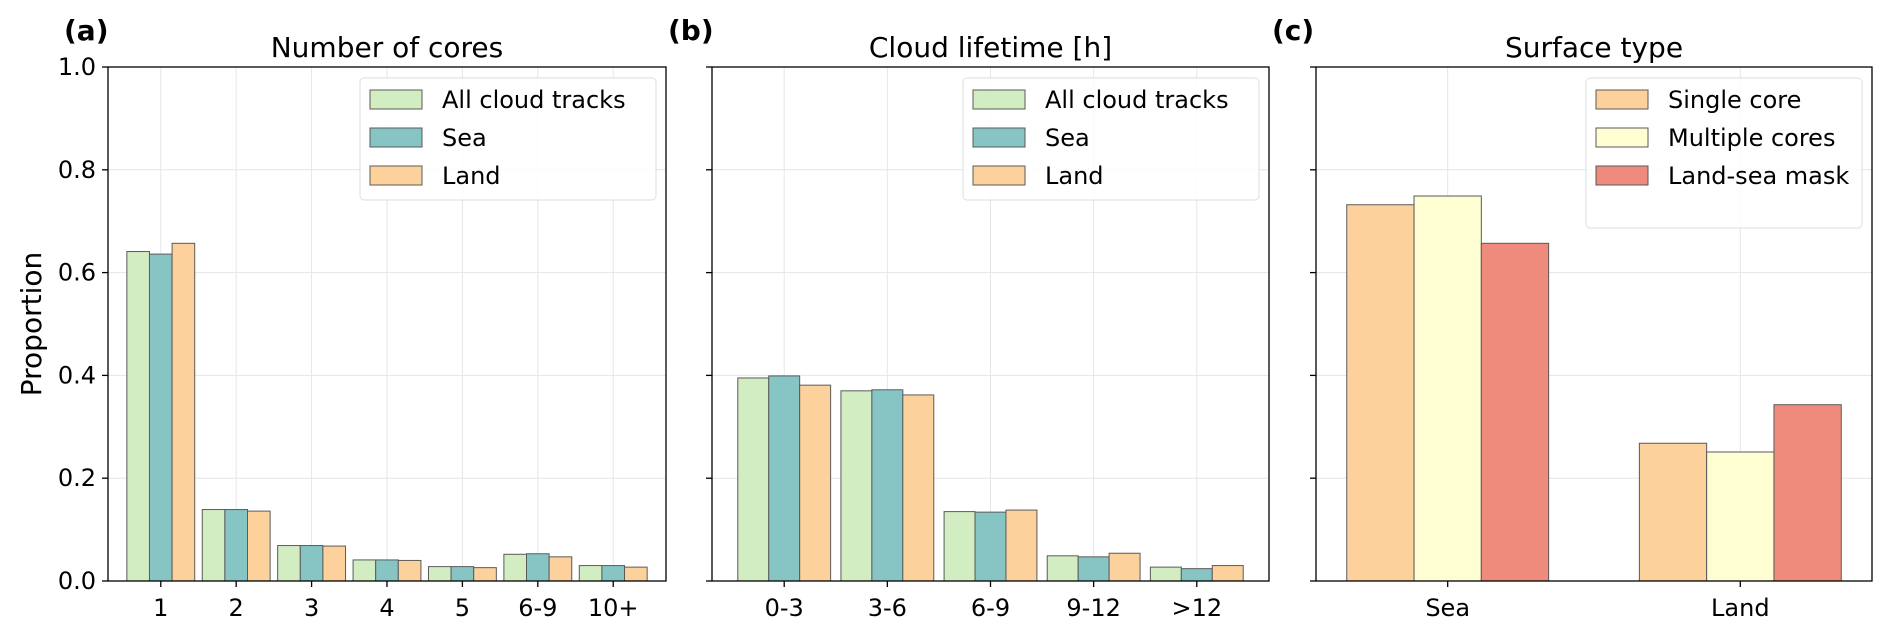 This screenshot has height=630, width=1892. What do you see at coordinates (1093, 608) in the screenshot?
I see `x-tick-label: 9-12` at bounding box center [1093, 608].